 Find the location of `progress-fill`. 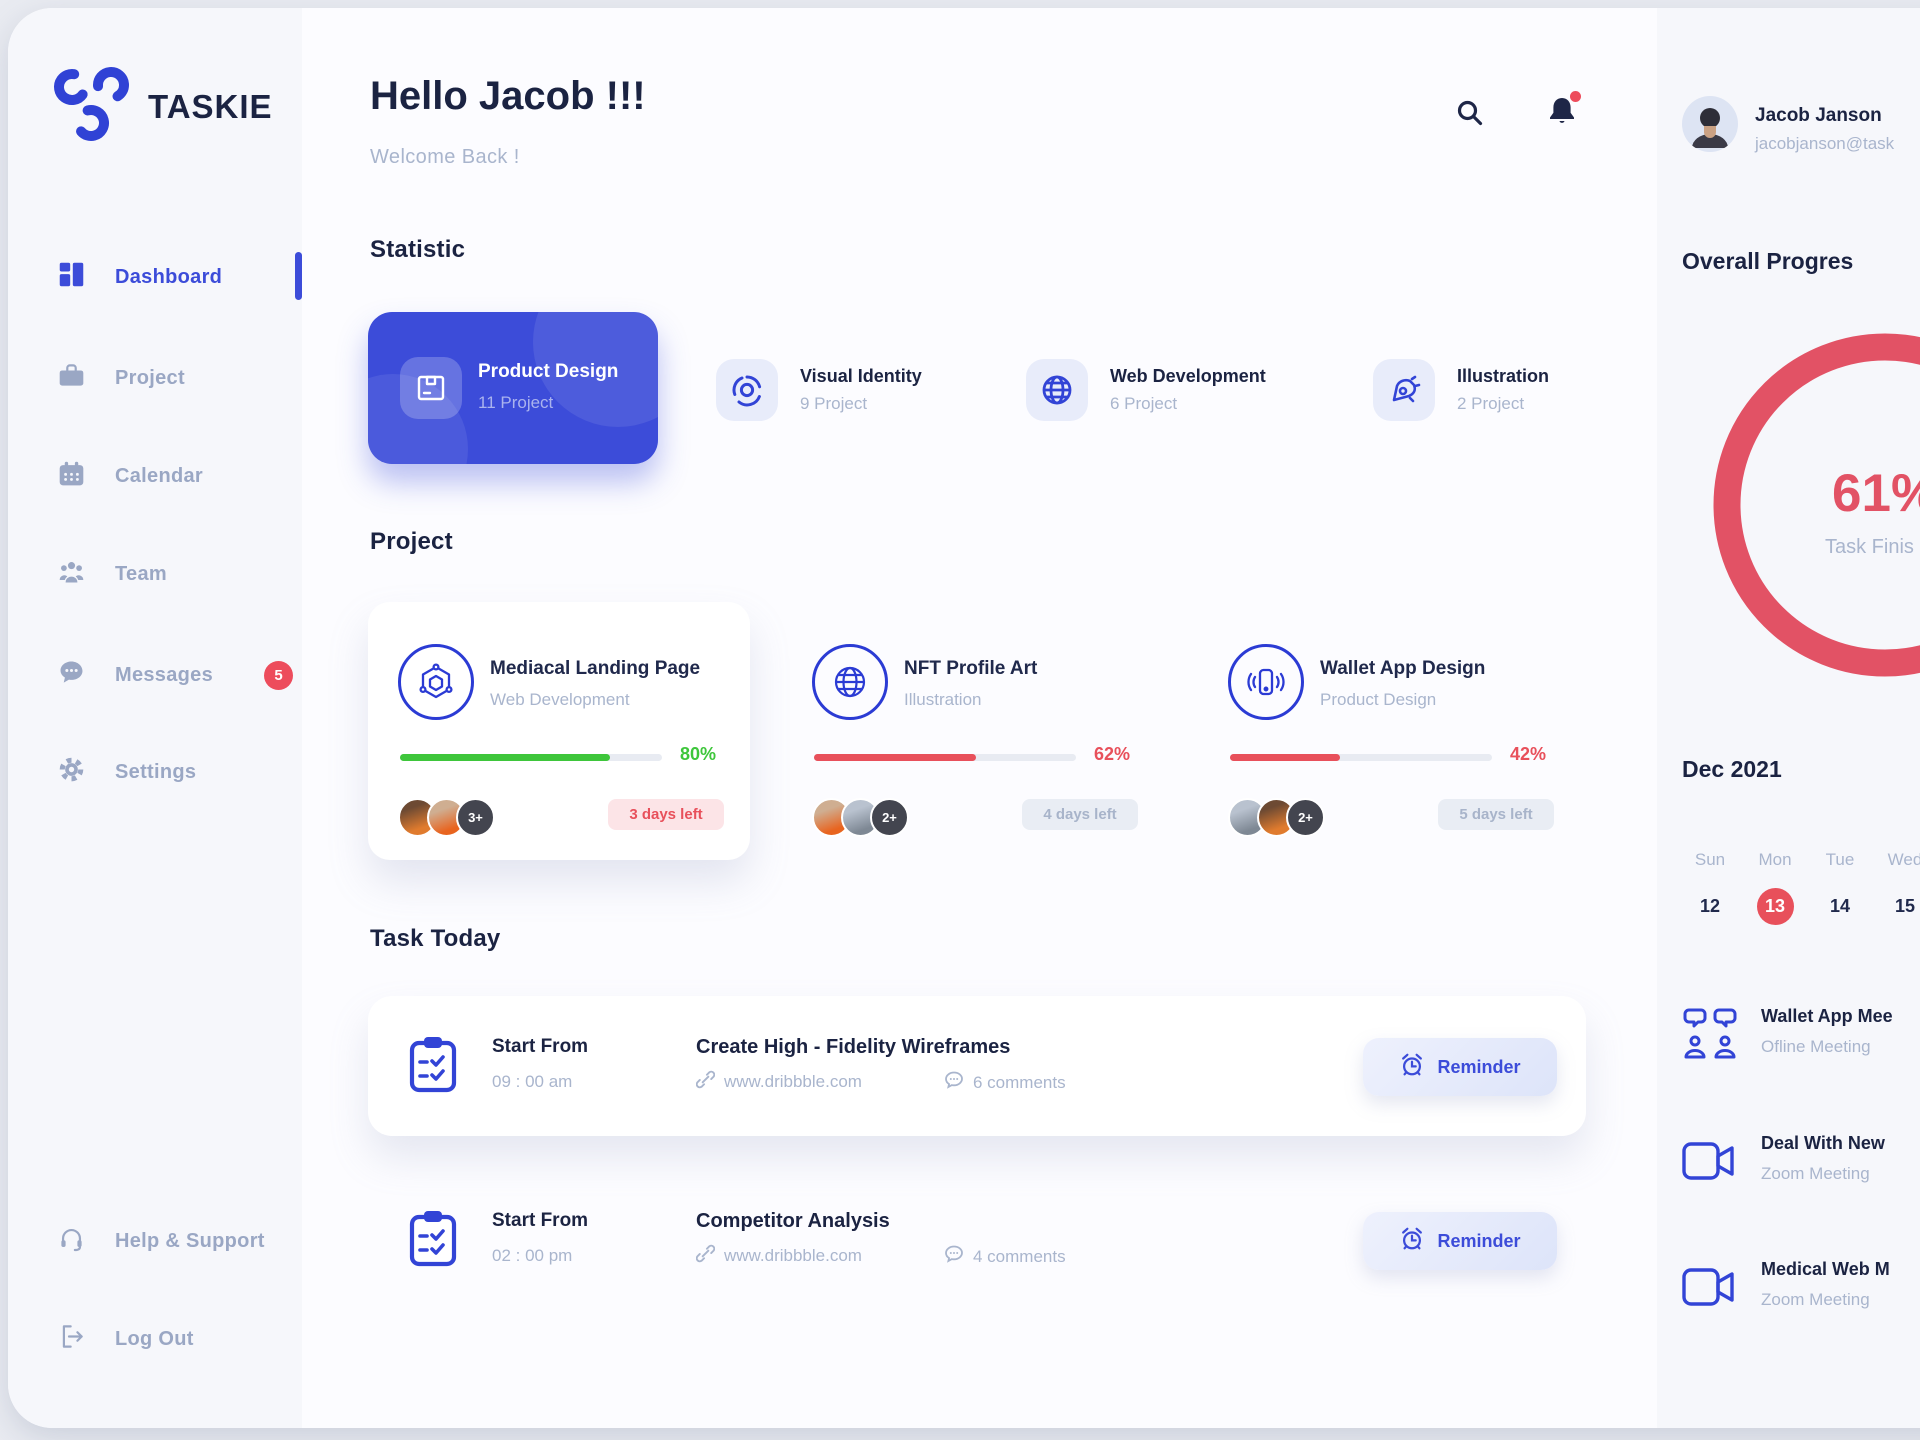

progress-fill is located at coordinates (505, 757).